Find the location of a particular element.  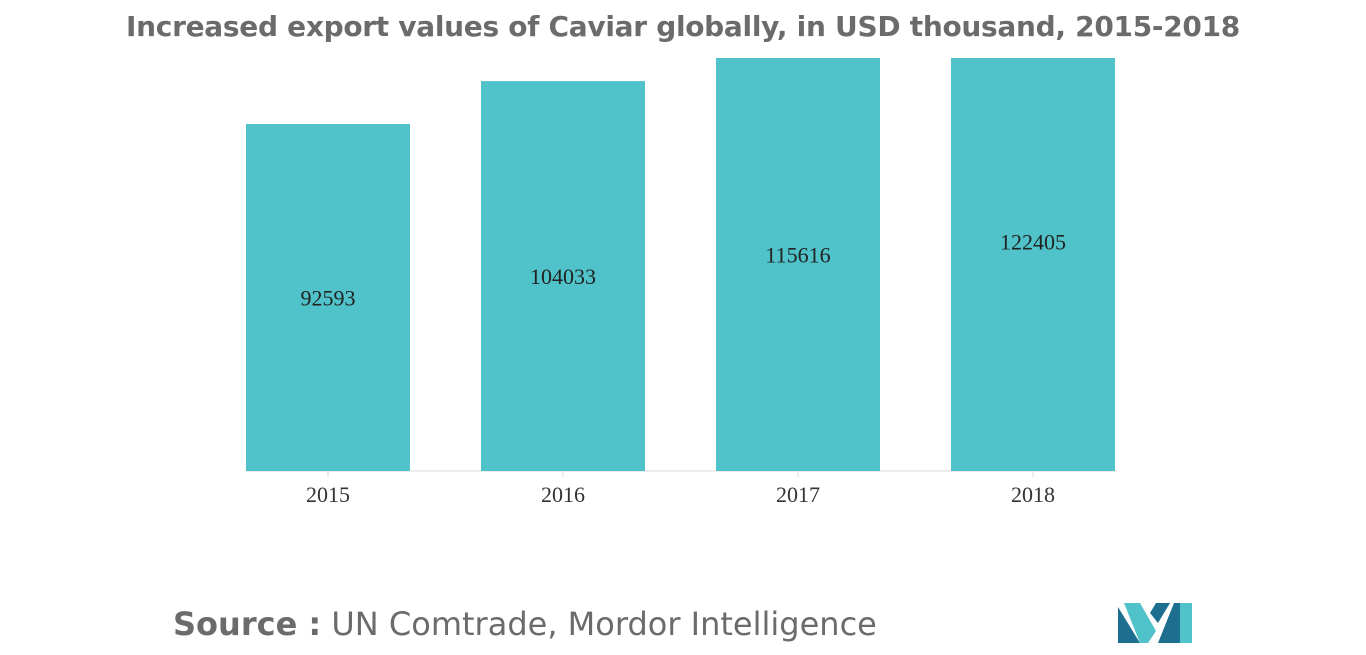

source-prefix: Source : is located at coordinates (247, 624).